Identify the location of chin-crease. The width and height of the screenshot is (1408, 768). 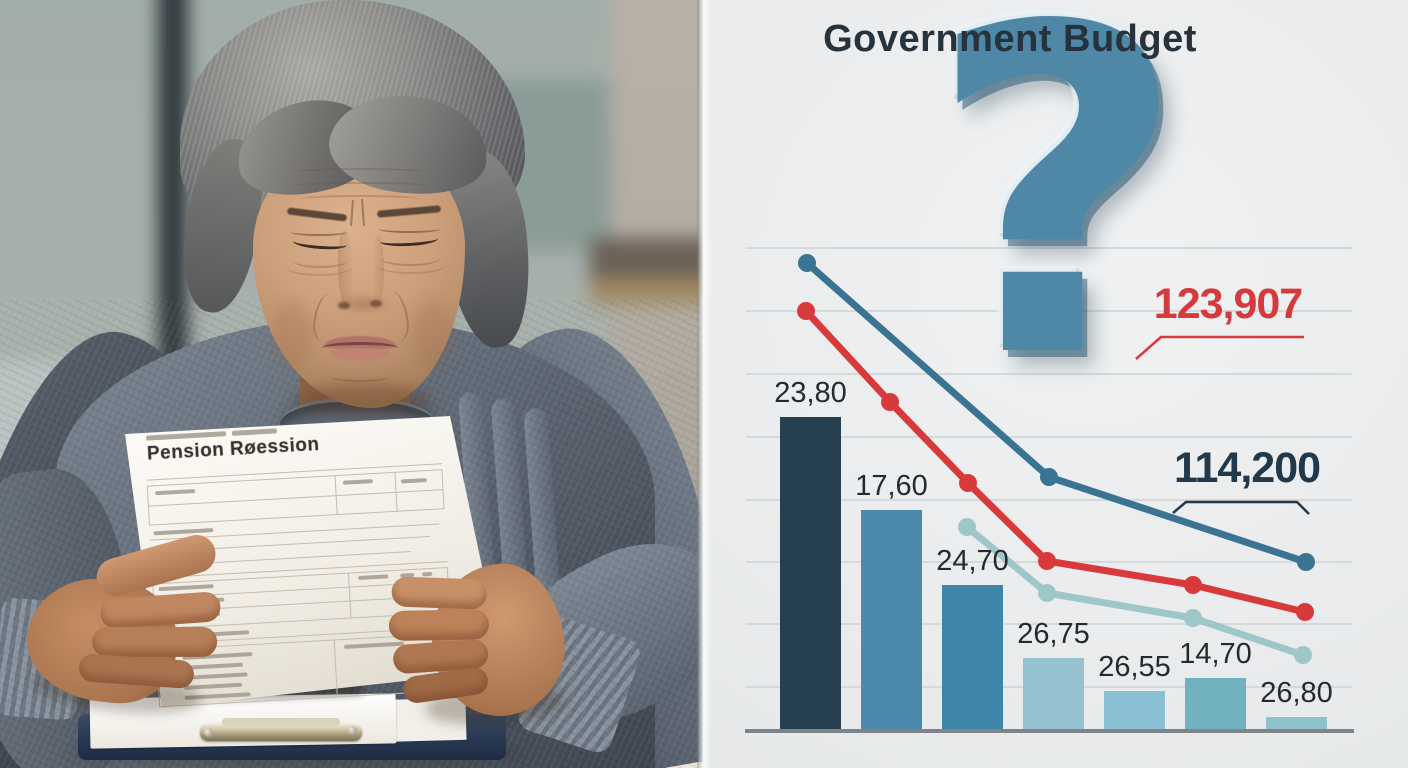
(360, 376).